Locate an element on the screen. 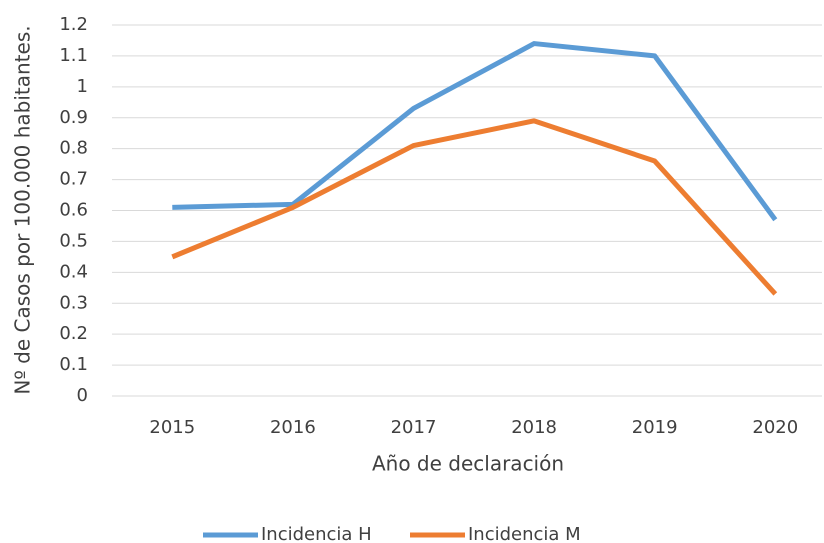 This screenshot has width=824, height=543. y-tick-label: 0.8 is located at coordinates (73, 148).